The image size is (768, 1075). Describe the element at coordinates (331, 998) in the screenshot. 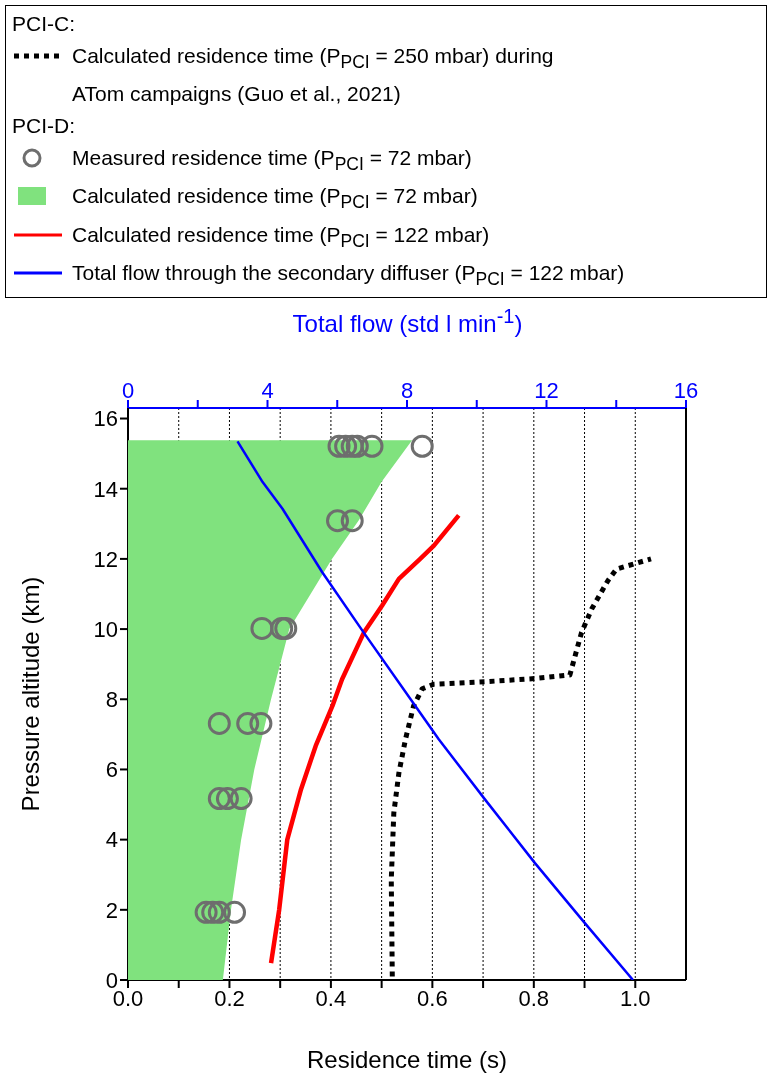

I see `x-tick-label: 0.4` at that location.